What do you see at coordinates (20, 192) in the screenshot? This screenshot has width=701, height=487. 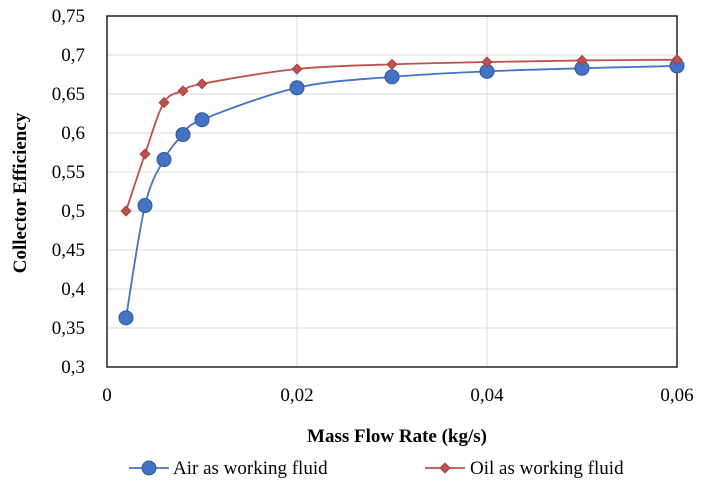 I see `y-axis-title: Collector Efficiency` at bounding box center [20, 192].